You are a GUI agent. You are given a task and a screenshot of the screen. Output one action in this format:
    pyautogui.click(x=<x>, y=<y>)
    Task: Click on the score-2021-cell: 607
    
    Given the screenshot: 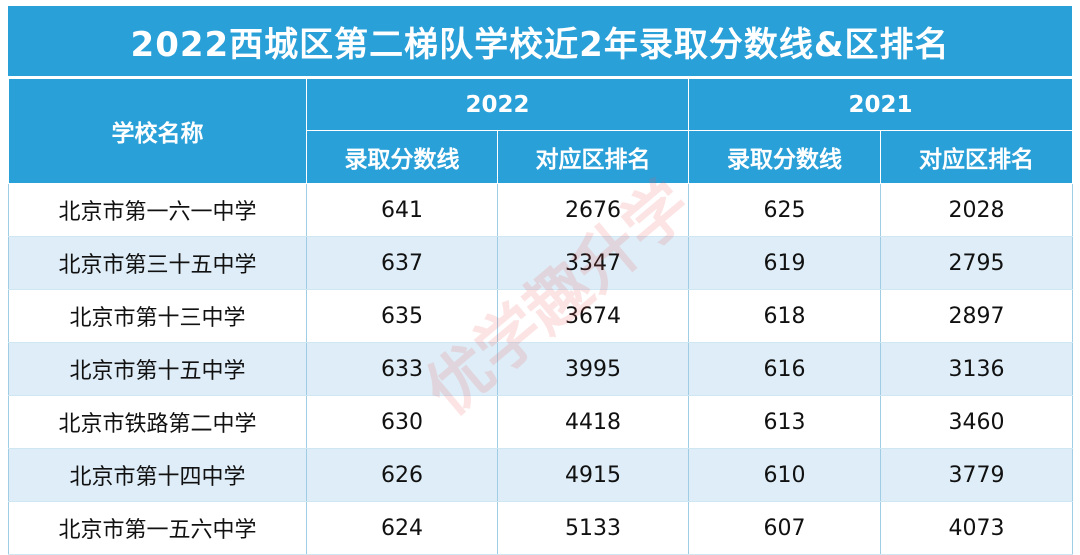 What is the action you would take?
    pyautogui.click(x=785, y=528)
    